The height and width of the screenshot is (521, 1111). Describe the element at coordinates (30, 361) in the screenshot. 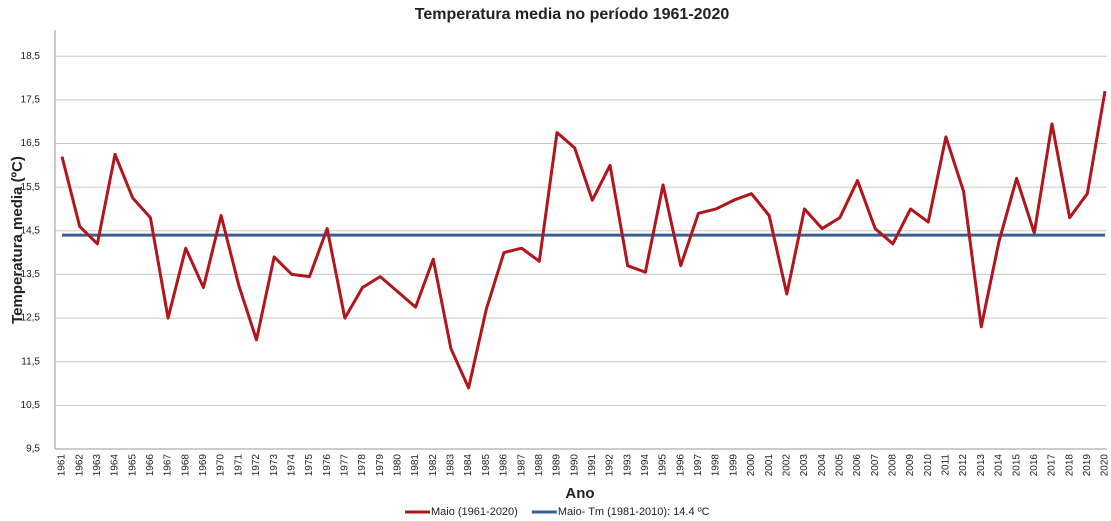

I see `y-tick-label: 11,5` at that location.